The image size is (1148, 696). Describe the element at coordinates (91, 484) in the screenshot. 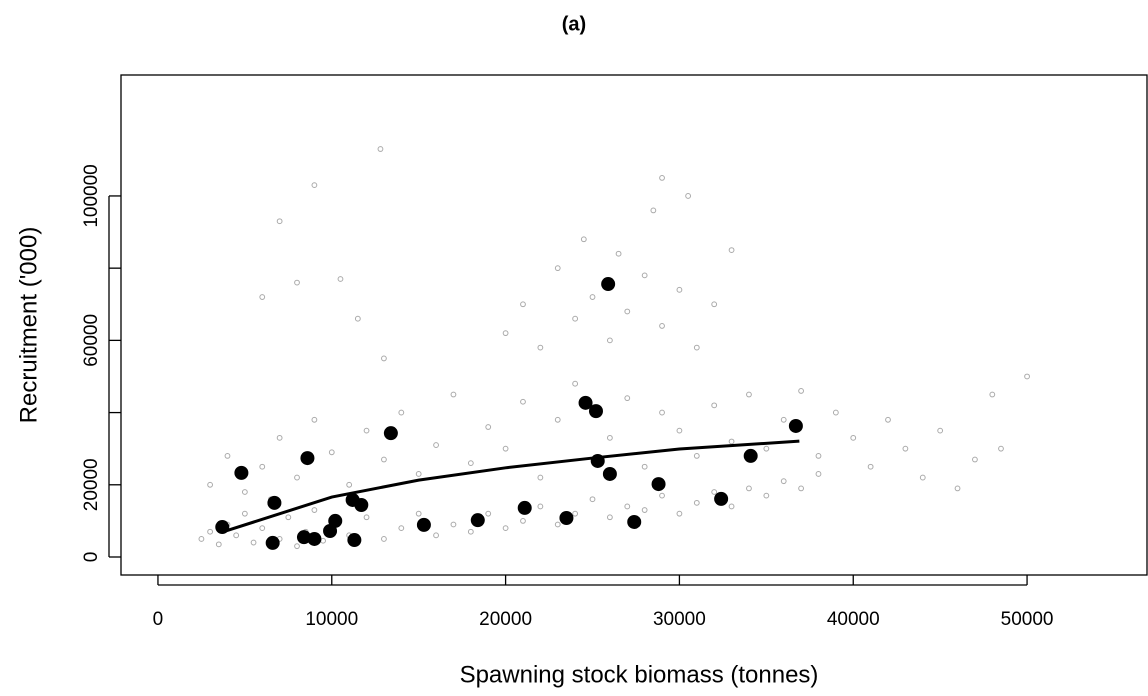

I see `y-tick-label: 20000` at that location.